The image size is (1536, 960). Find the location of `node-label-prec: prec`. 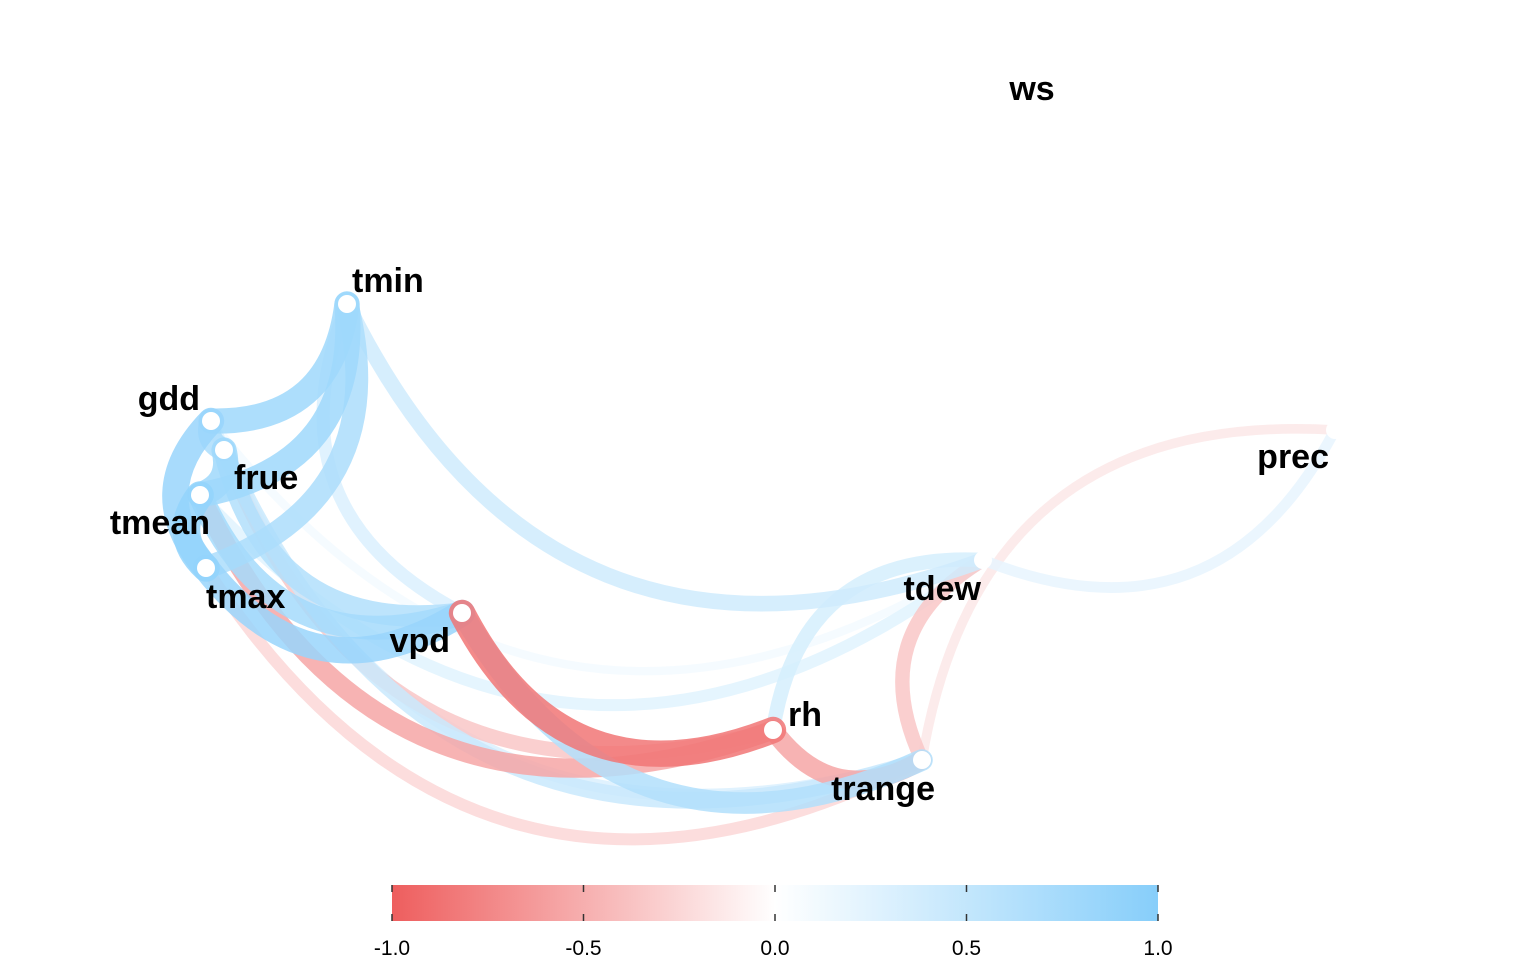

node-label-prec: prec is located at coordinates (1293, 457).